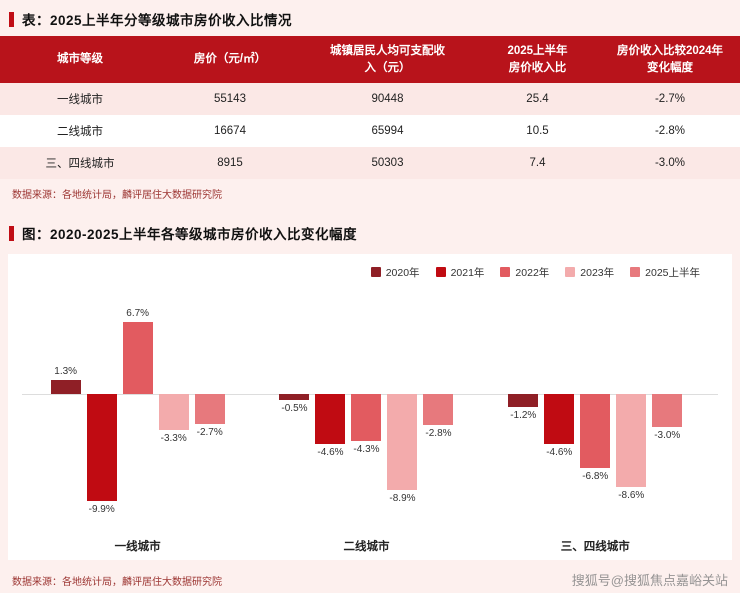 The image size is (740, 593). Describe the element at coordinates (670, 99) in the screenshot. I see `table-cell: -2.7%` at that location.